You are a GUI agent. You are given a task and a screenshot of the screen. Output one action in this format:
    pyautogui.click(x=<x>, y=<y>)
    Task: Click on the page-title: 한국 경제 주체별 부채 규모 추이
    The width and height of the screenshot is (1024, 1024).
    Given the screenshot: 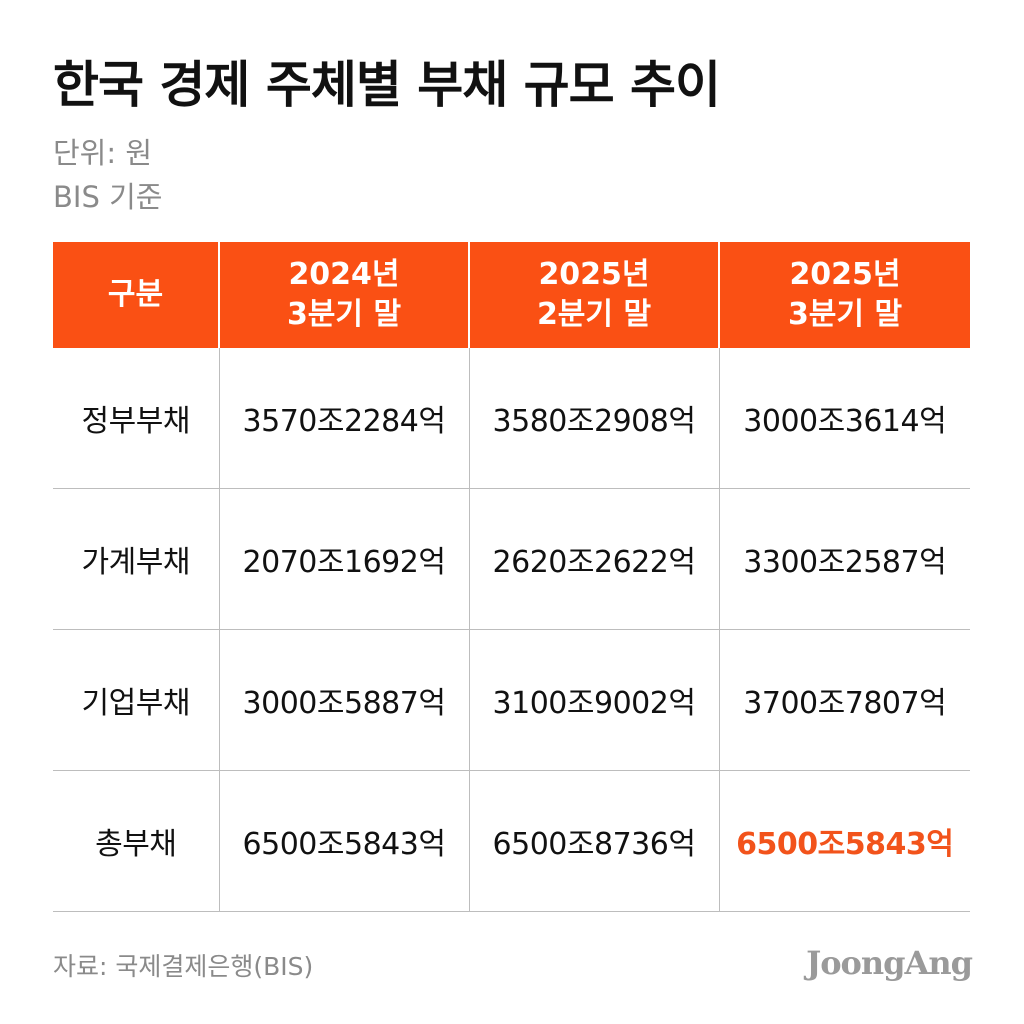 What is the action you would take?
    pyautogui.click(x=387, y=85)
    